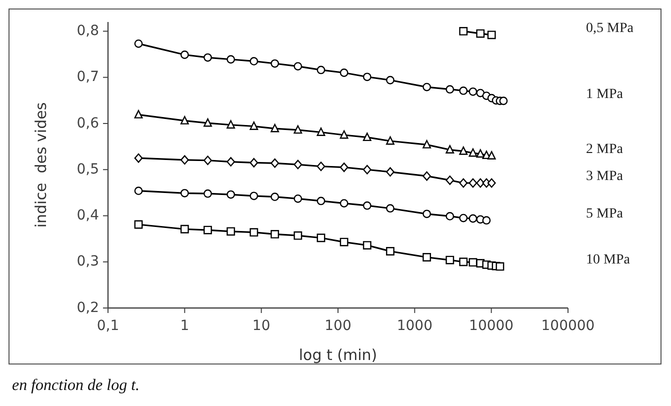  Describe the element at coordinates (568, 326) in the screenshot. I see `x-tick-label: 100000` at that location.